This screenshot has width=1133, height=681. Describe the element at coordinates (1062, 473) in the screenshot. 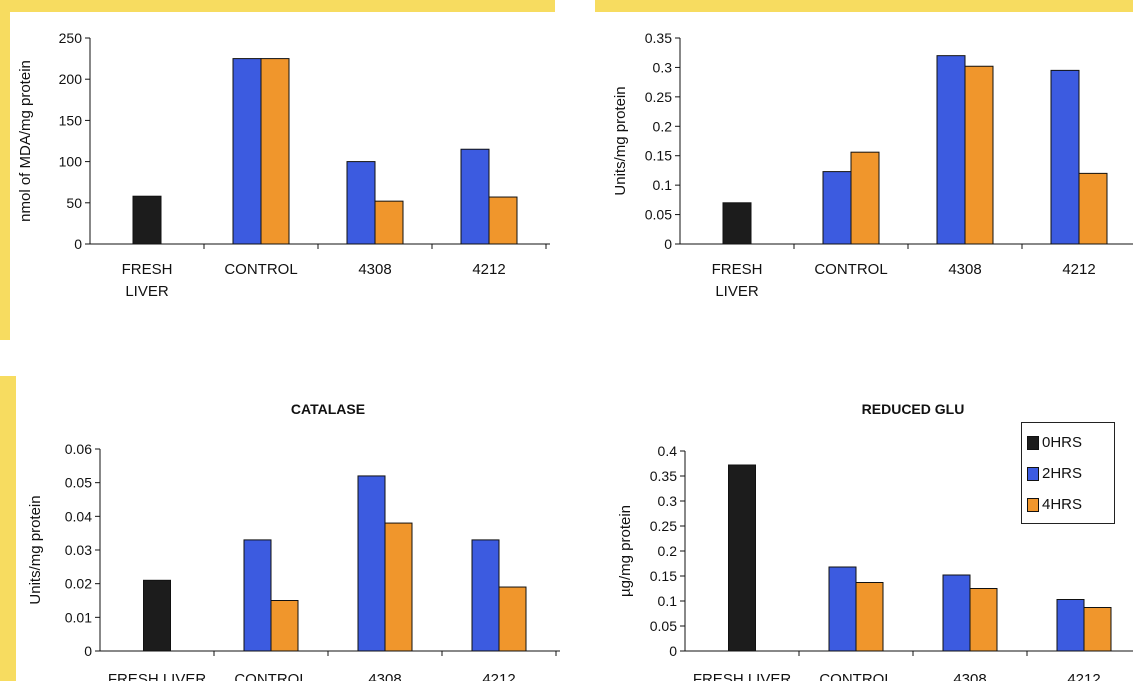

I see `legend-label-2hrs: 2HRS` at that location.